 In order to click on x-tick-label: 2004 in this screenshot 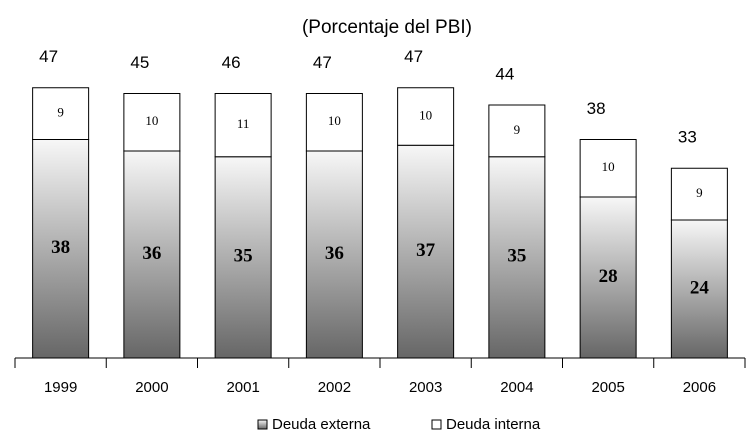, I will do `click(516, 387)`.